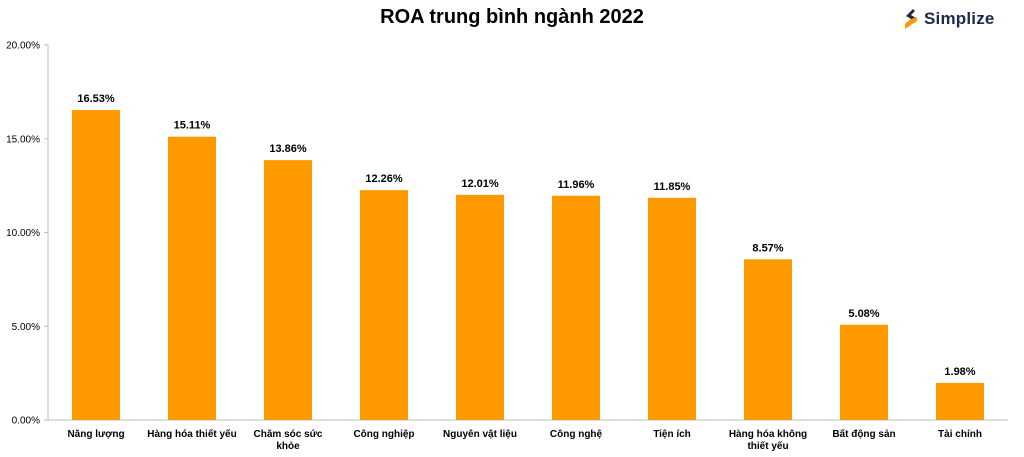 The image size is (1024, 457). I want to click on data-label: 12.26%, so click(384, 179).